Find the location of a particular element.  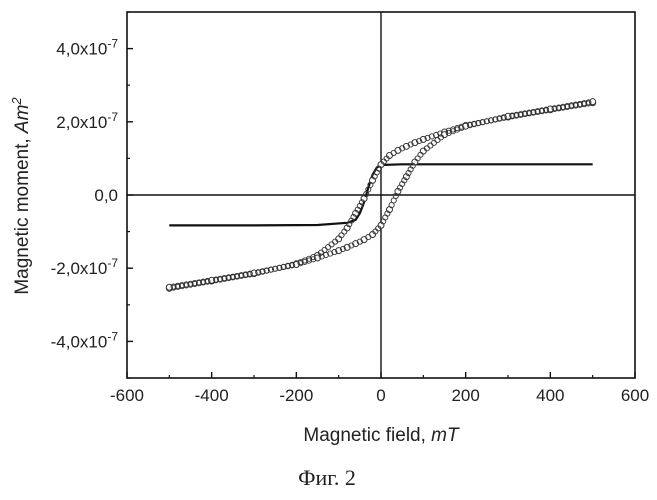

branch-2-point is located at coordinates (423, 151).